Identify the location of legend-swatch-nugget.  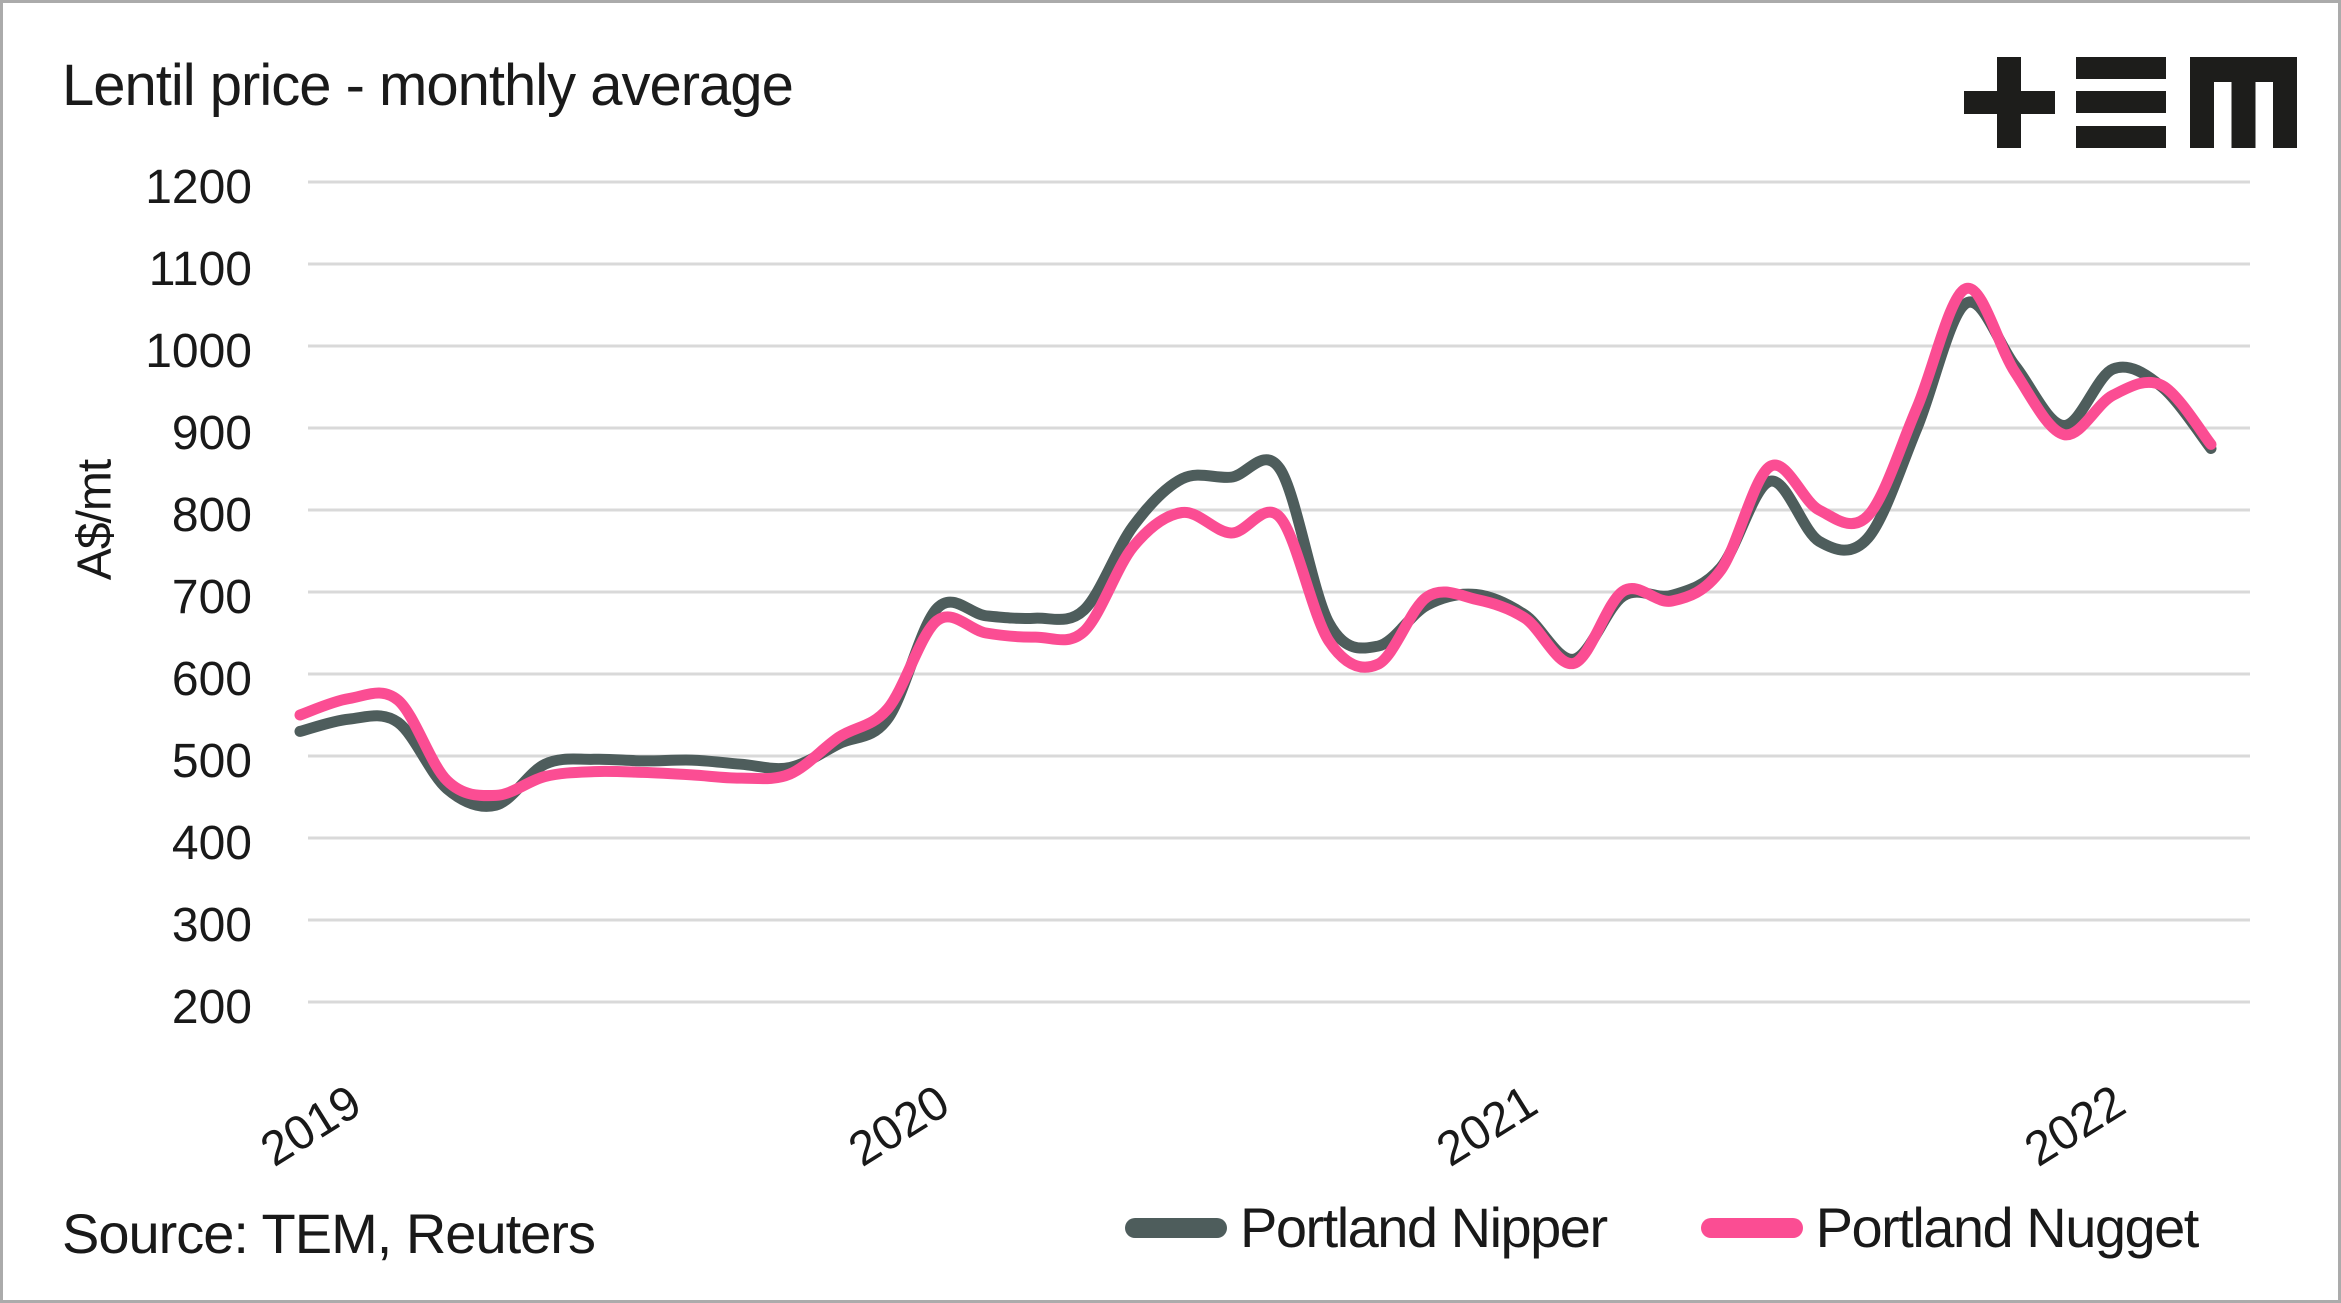
(1751, 1228).